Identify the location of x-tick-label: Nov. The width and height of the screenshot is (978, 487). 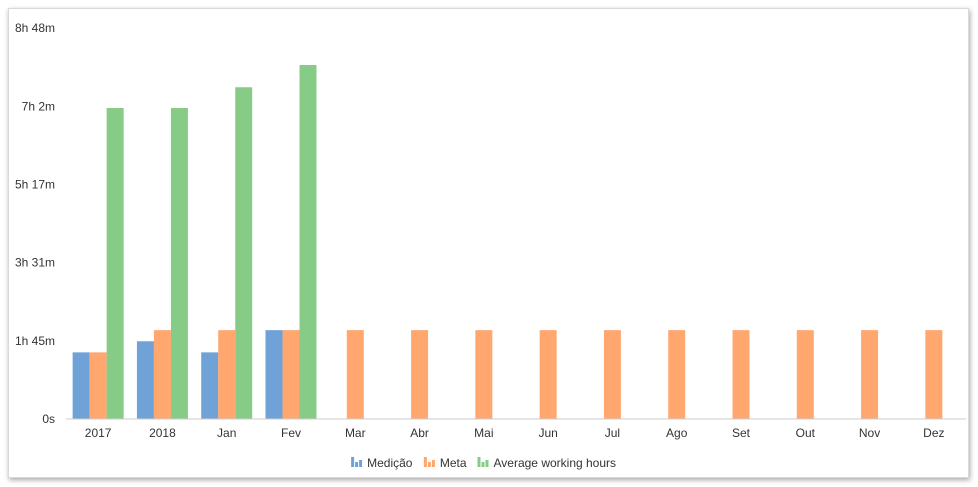
(869, 433).